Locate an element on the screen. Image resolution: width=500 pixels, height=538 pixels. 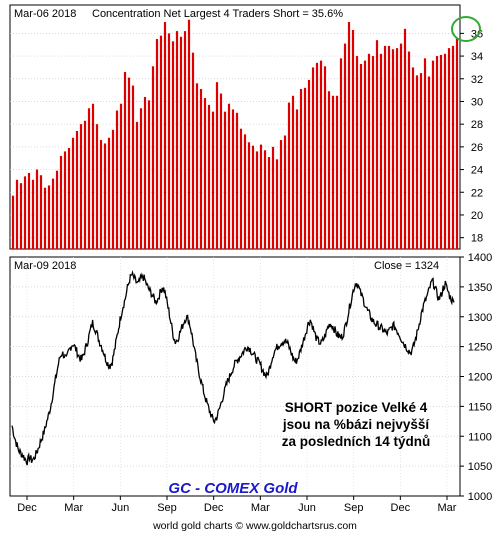
top-y-tick-label: 22 is located at coordinates (477, 193).